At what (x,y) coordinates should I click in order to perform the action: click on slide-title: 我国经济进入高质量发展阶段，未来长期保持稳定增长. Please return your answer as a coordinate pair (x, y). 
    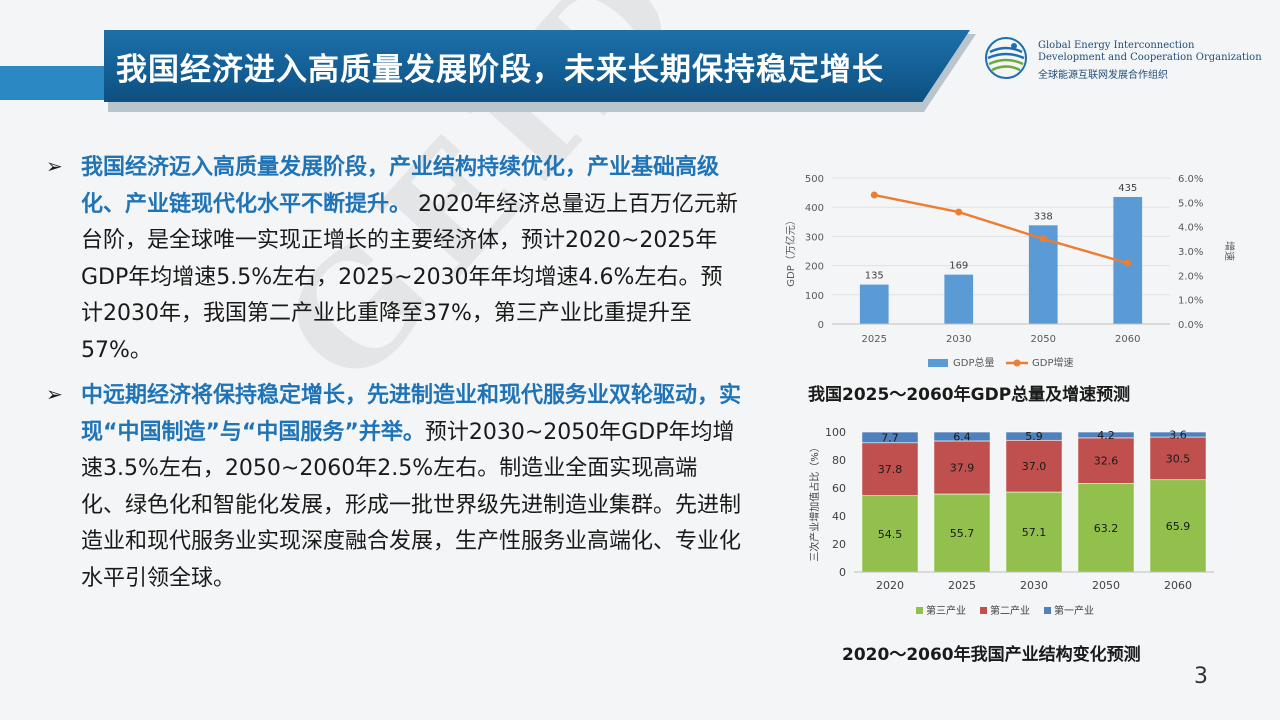
    Looking at the image, I should click on (500, 70).